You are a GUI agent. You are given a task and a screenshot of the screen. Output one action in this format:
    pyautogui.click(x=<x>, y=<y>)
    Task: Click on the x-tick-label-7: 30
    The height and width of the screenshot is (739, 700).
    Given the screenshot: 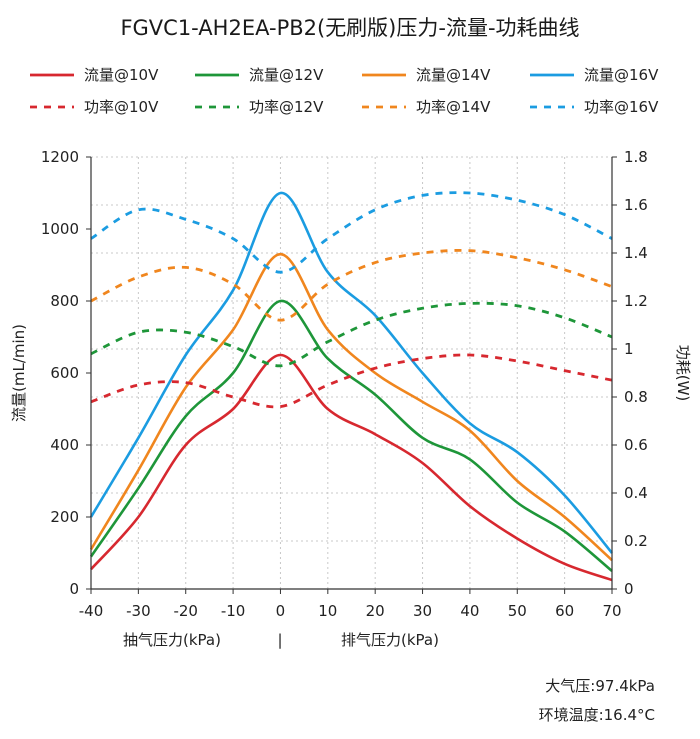 What is the action you would take?
    pyautogui.click(x=422, y=611)
    